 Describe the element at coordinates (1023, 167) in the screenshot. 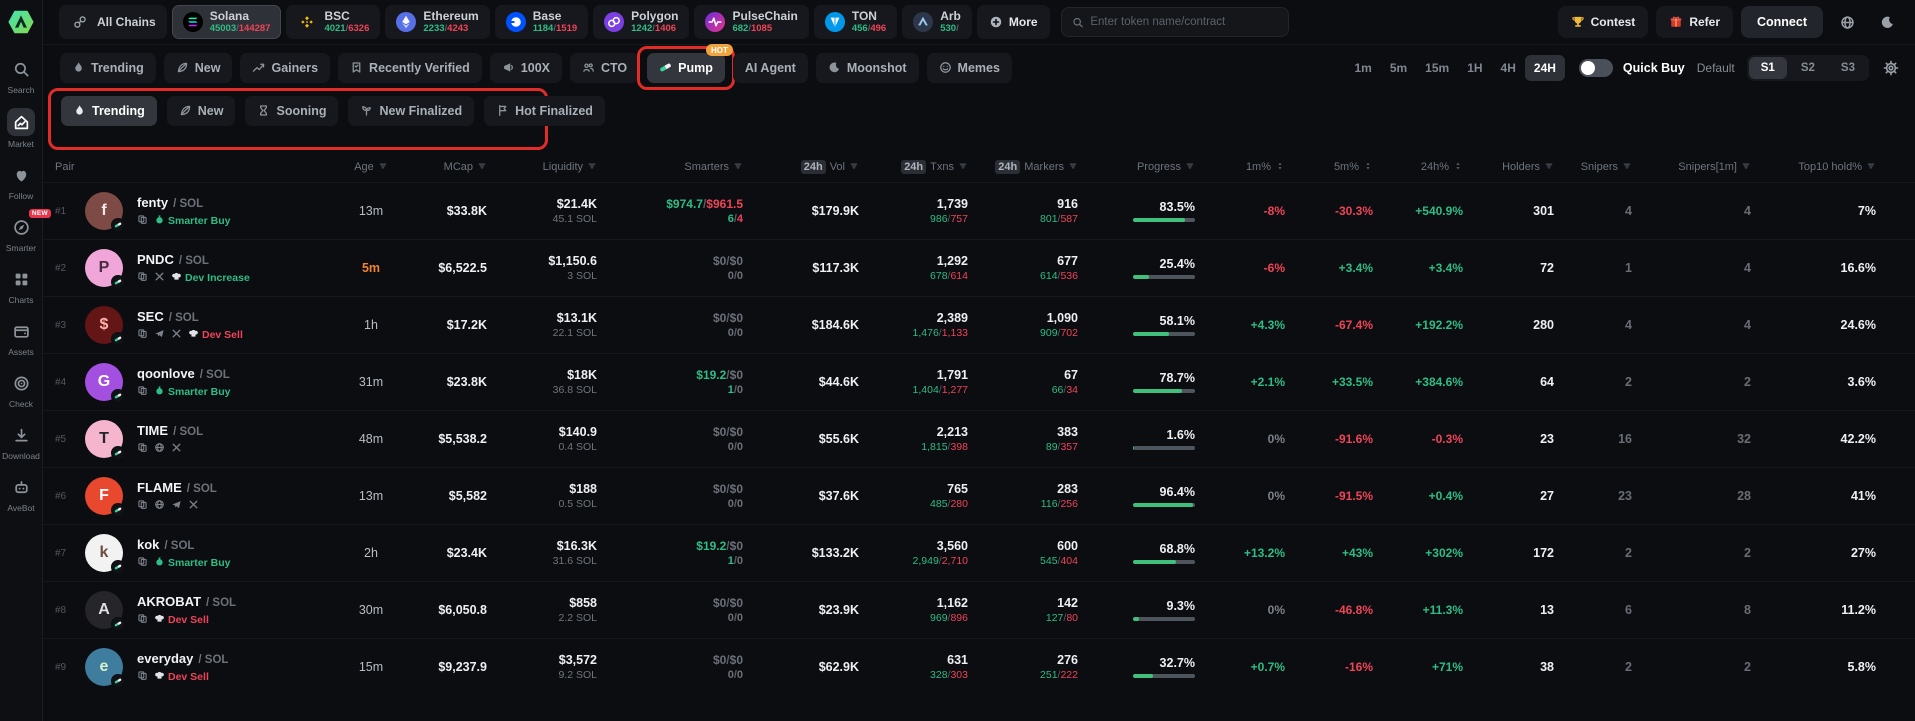

I see `column-header-markers: 24h Markers` at that location.